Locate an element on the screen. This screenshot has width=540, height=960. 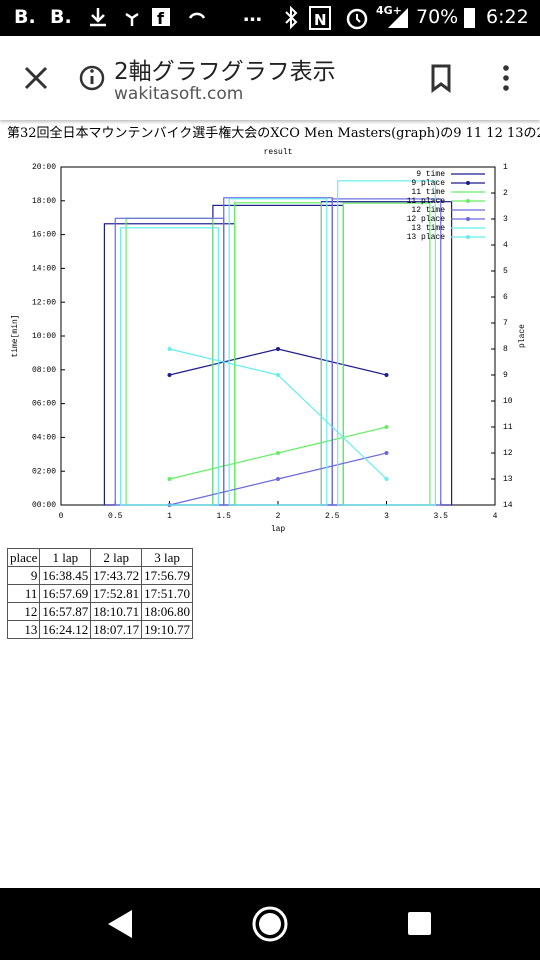
legend-label: 12 time is located at coordinates (428, 210).